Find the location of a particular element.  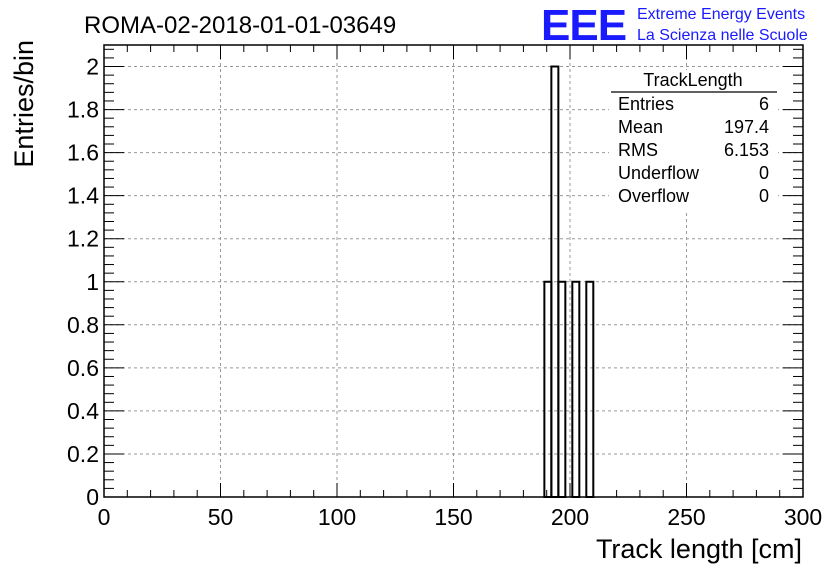

stats-row-value: 6.153 is located at coordinates (746, 150).